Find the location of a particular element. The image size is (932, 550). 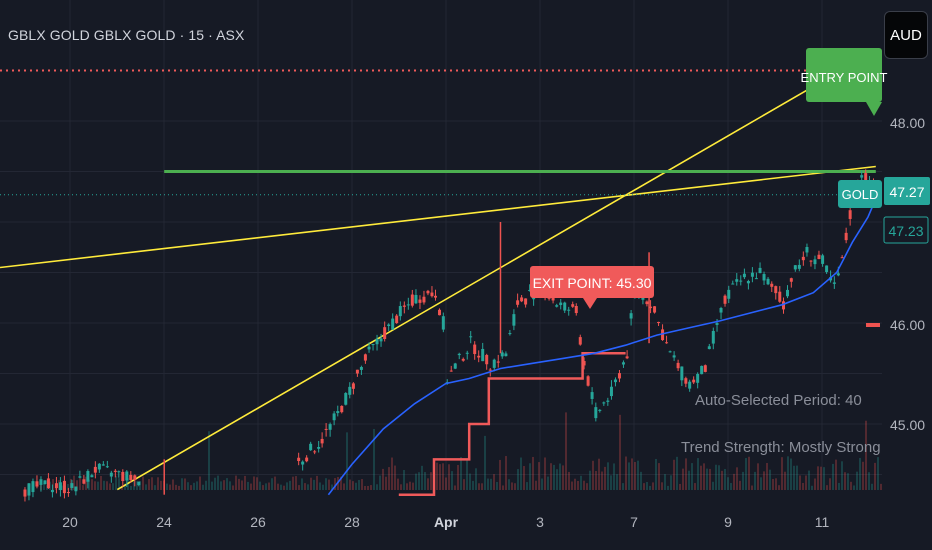

instrument-tag-text: GOLD is located at coordinates (860, 194).